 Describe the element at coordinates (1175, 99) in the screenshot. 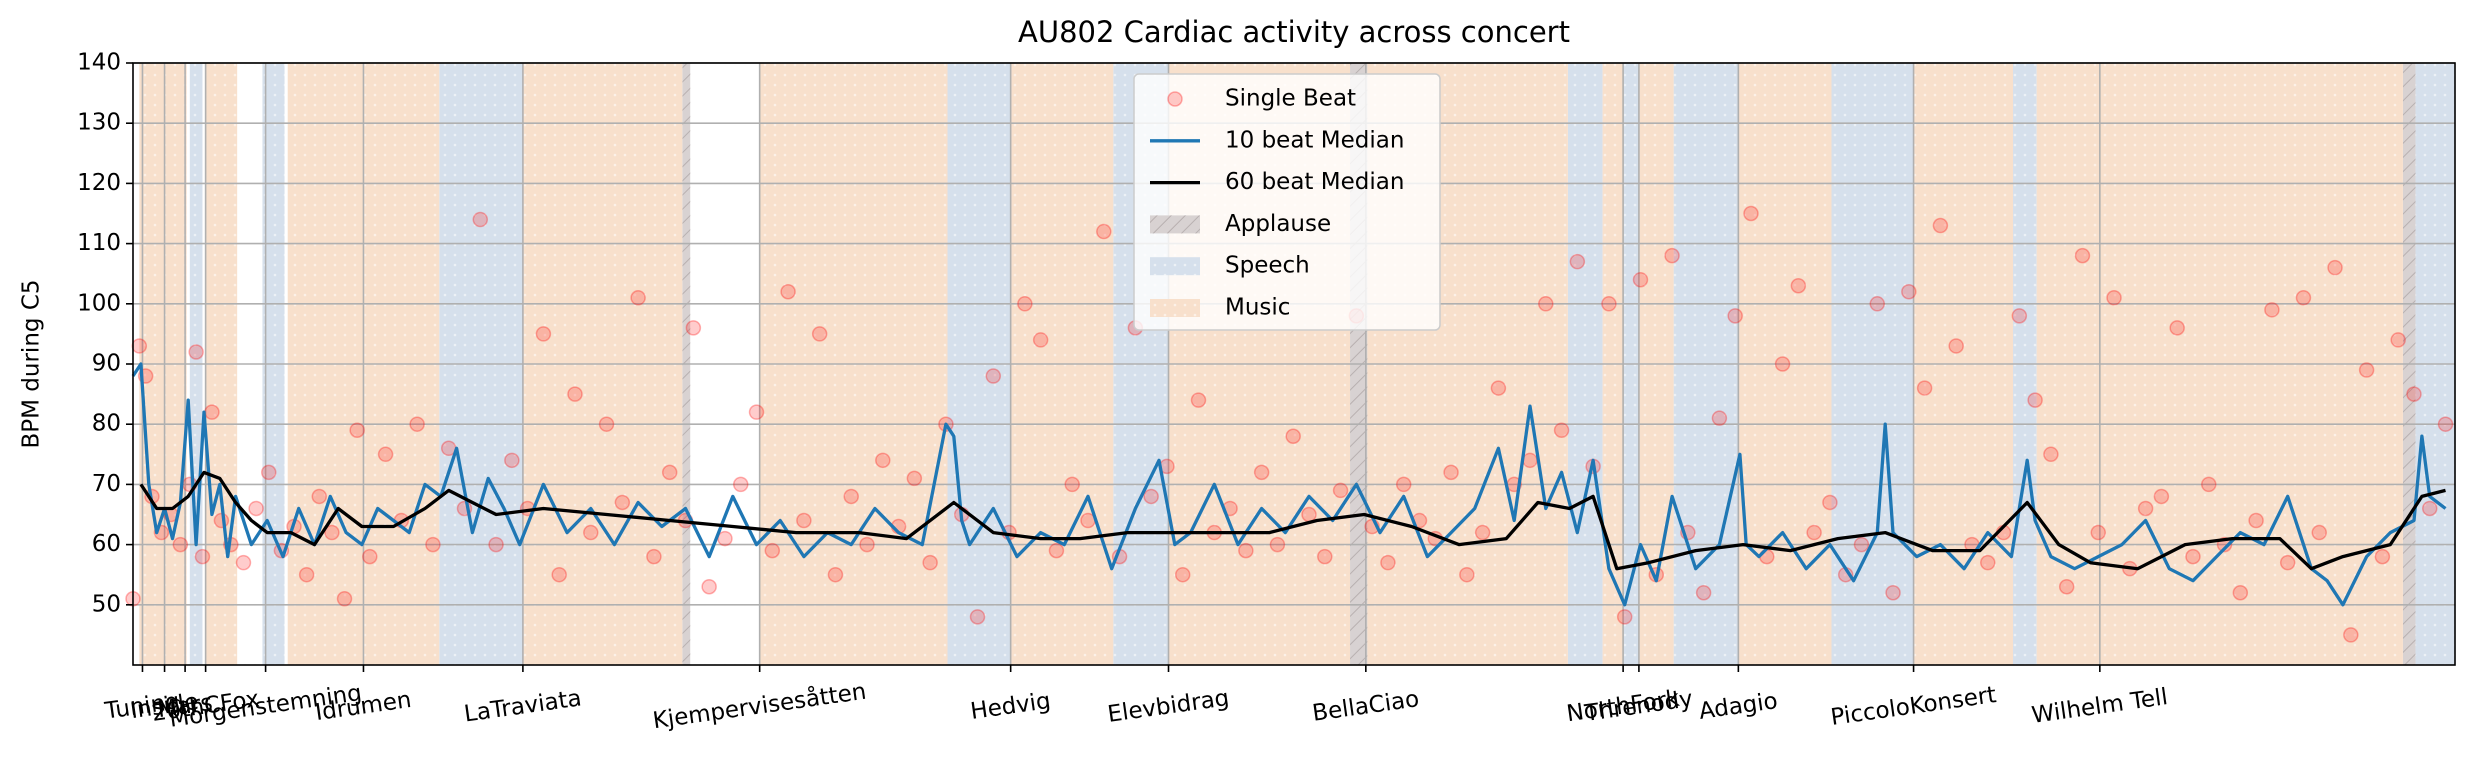

I see `legend-marker` at that location.